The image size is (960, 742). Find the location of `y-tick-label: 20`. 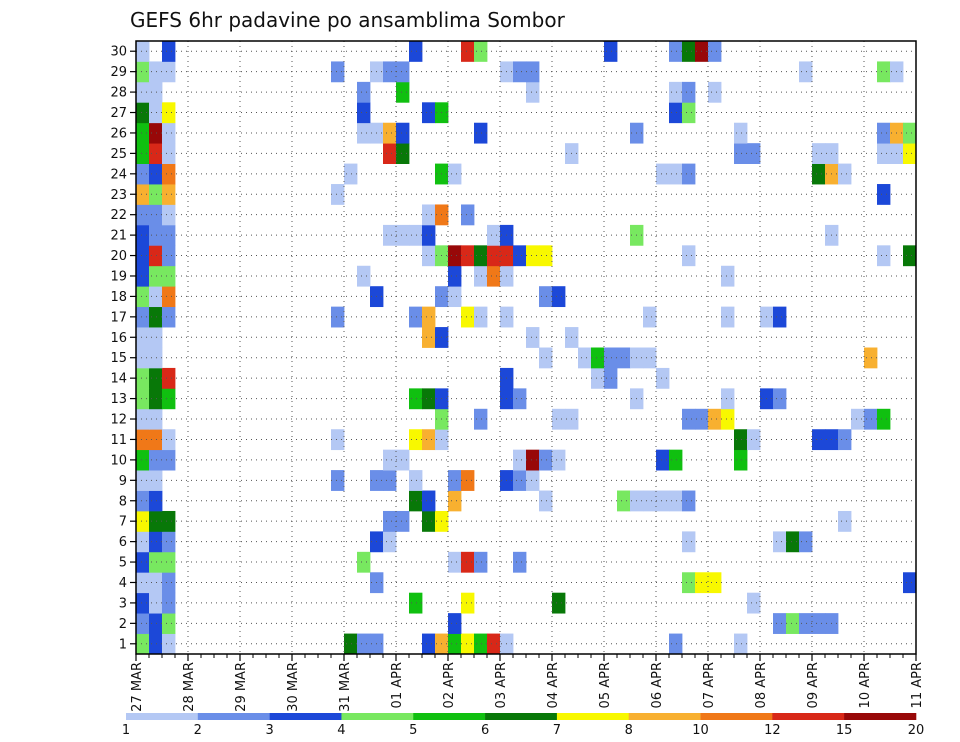

y-tick-label: 20 is located at coordinates (118, 256).